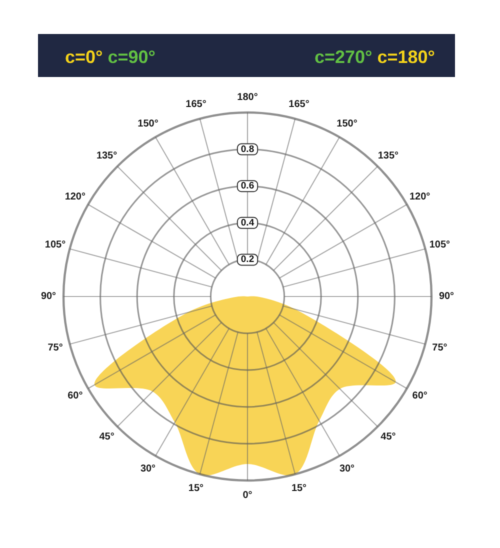  What do you see at coordinates (406, 57) in the screenshot?
I see `text: c=180°` at bounding box center [406, 57].